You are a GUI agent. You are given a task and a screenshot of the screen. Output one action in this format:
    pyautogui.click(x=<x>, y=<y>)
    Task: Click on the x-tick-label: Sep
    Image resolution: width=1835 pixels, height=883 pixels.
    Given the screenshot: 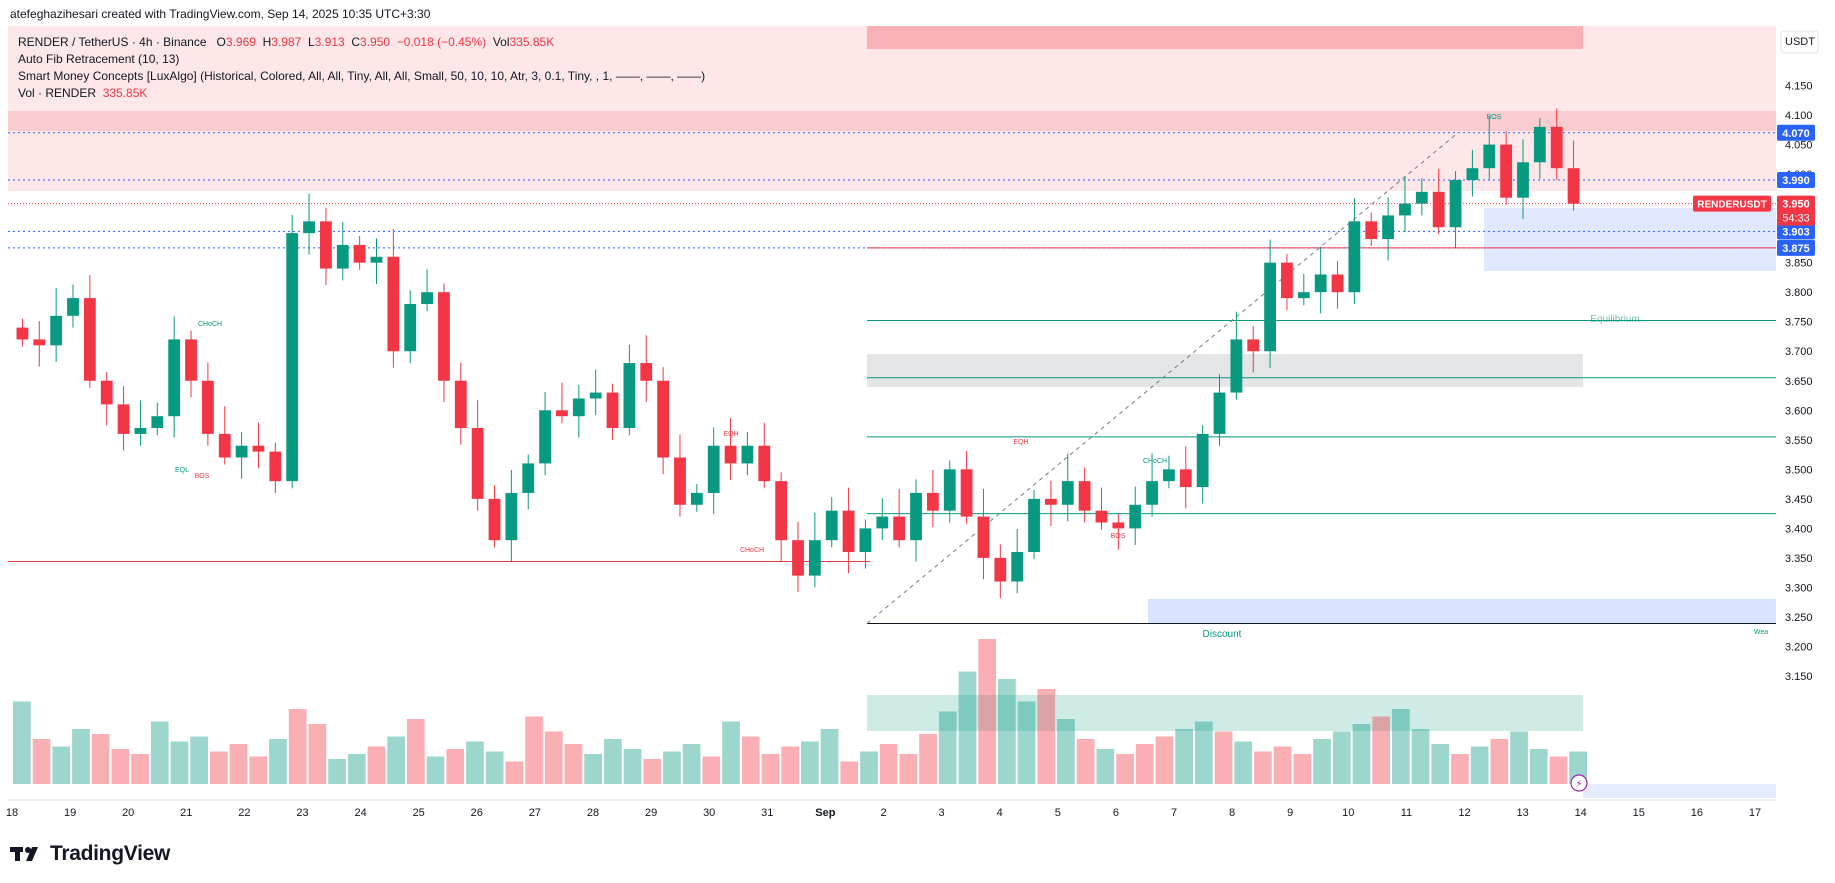 What is the action you would take?
    pyautogui.click(x=825, y=813)
    